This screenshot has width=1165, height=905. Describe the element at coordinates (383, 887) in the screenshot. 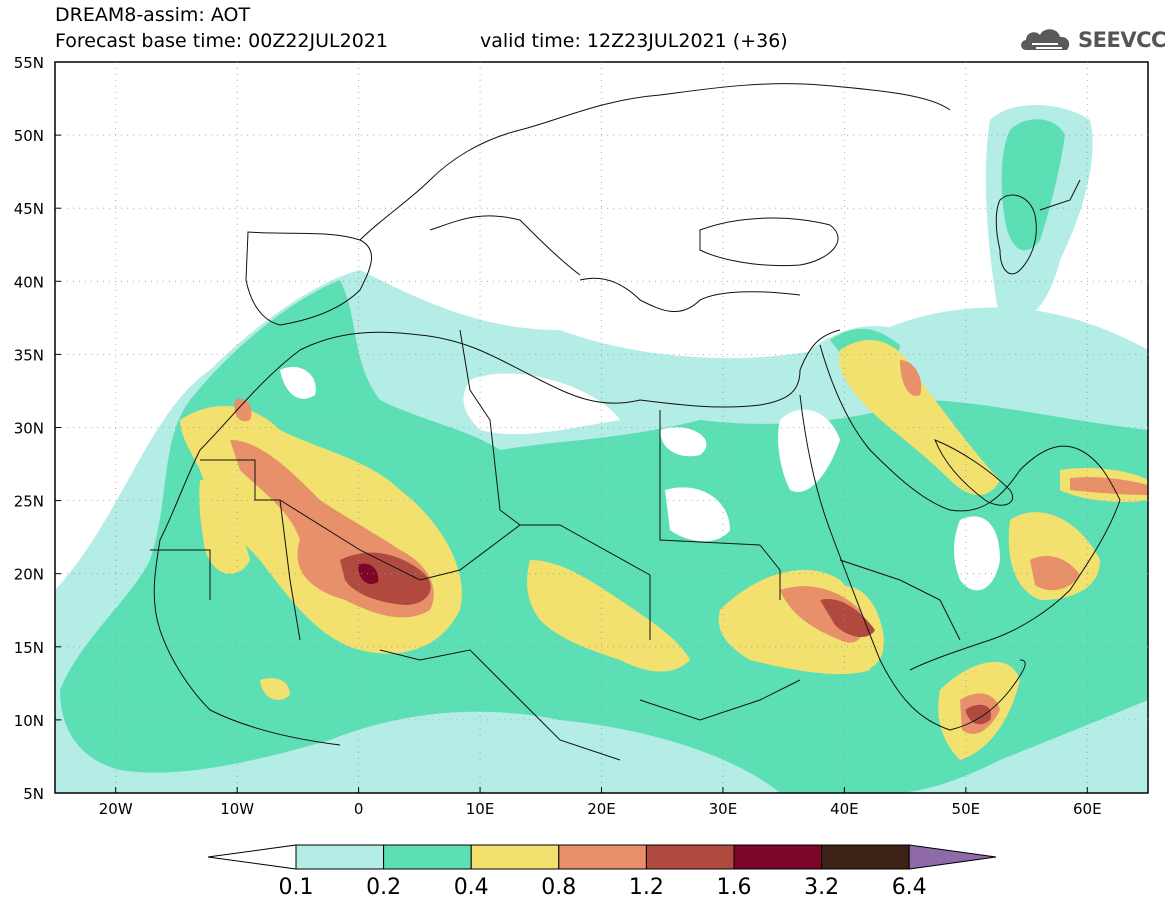

I see `colorbar-level-label: 0.2` at that location.